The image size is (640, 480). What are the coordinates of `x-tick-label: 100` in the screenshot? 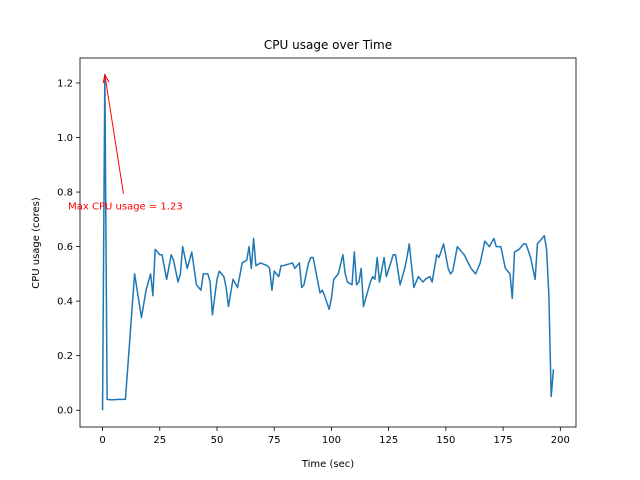 It's located at (331, 440).